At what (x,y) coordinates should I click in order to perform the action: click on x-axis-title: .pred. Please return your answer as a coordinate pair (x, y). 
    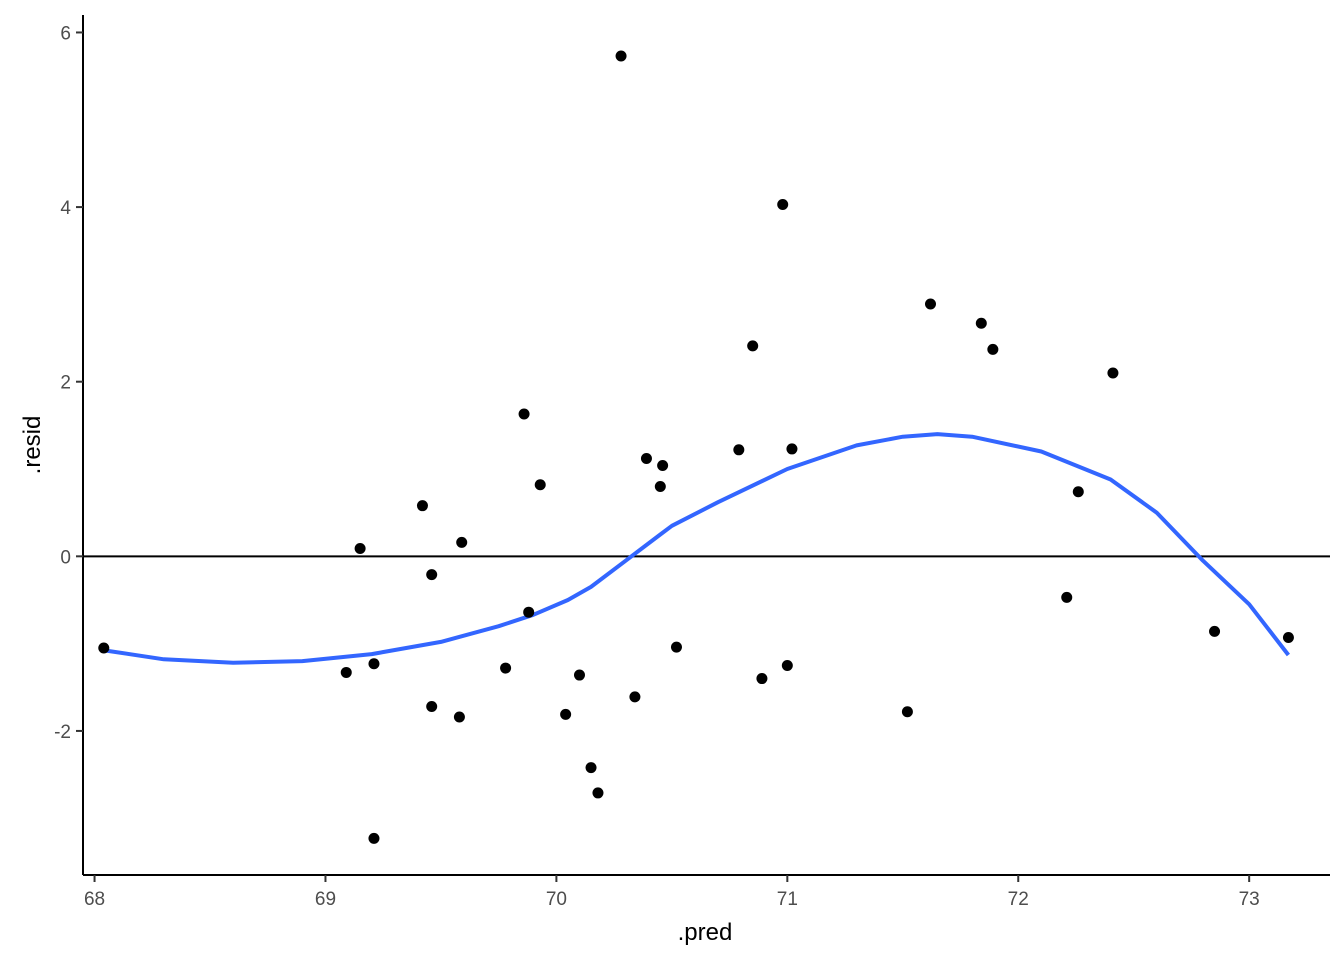
    Looking at the image, I should click on (705, 932).